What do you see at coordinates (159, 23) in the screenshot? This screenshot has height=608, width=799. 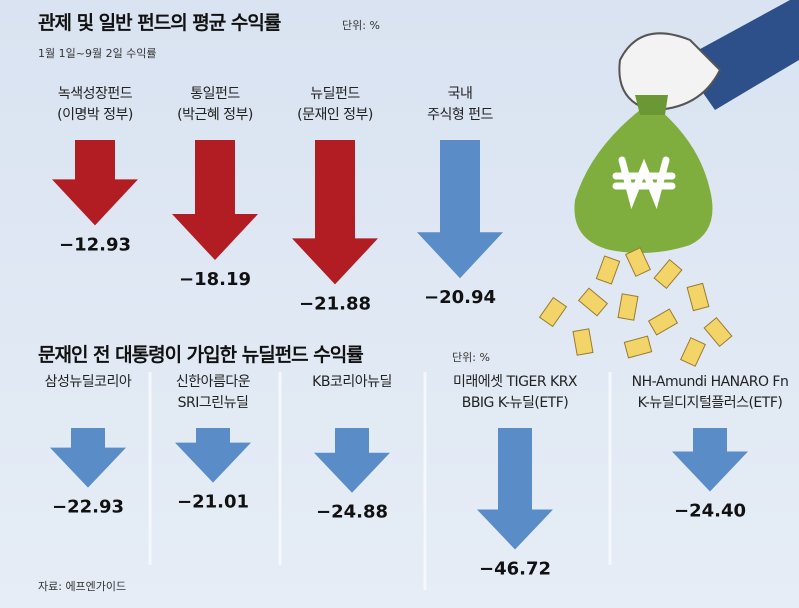 I see `chart-title: 관제 및 일반 펀드의 평균 수익률` at bounding box center [159, 23].